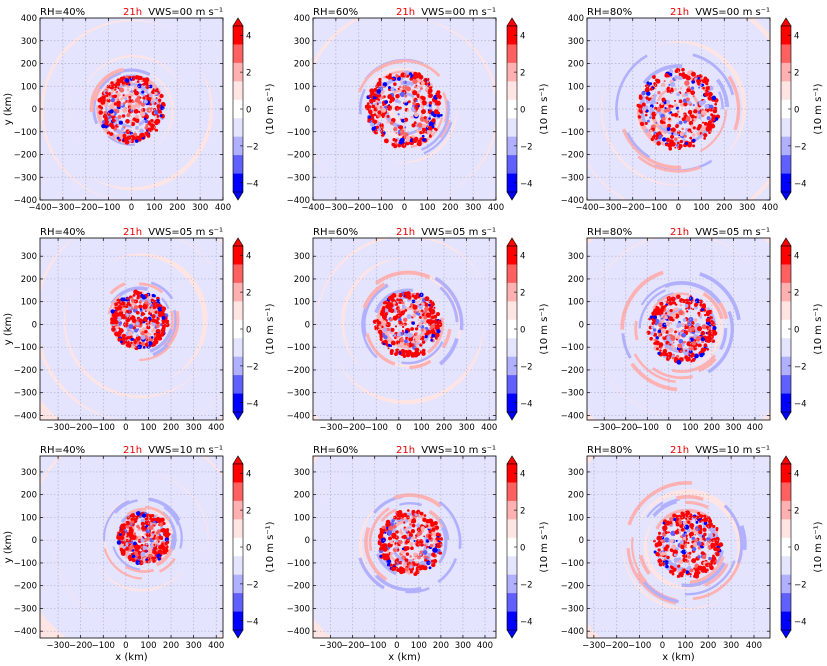 This screenshot has width=827, height=666. I want to click on x-tick-label: 400, so click(496, 208).